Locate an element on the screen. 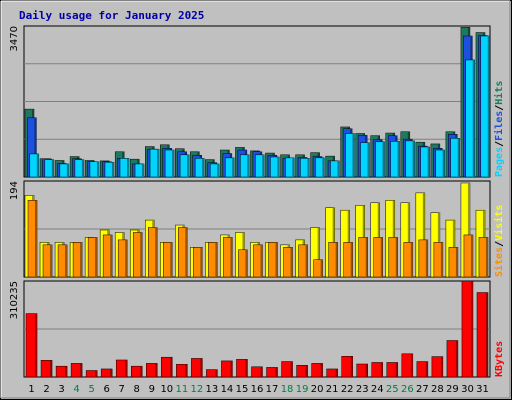  x-tick-label-day-22: 22 is located at coordinates (347, 389).